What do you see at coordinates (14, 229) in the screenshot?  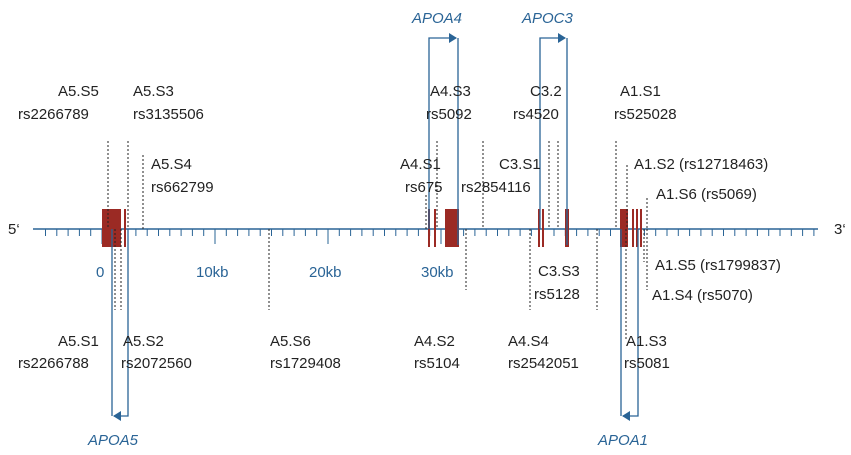 I see `five-prime-label: 5‘` at bounding box center [14, 229].